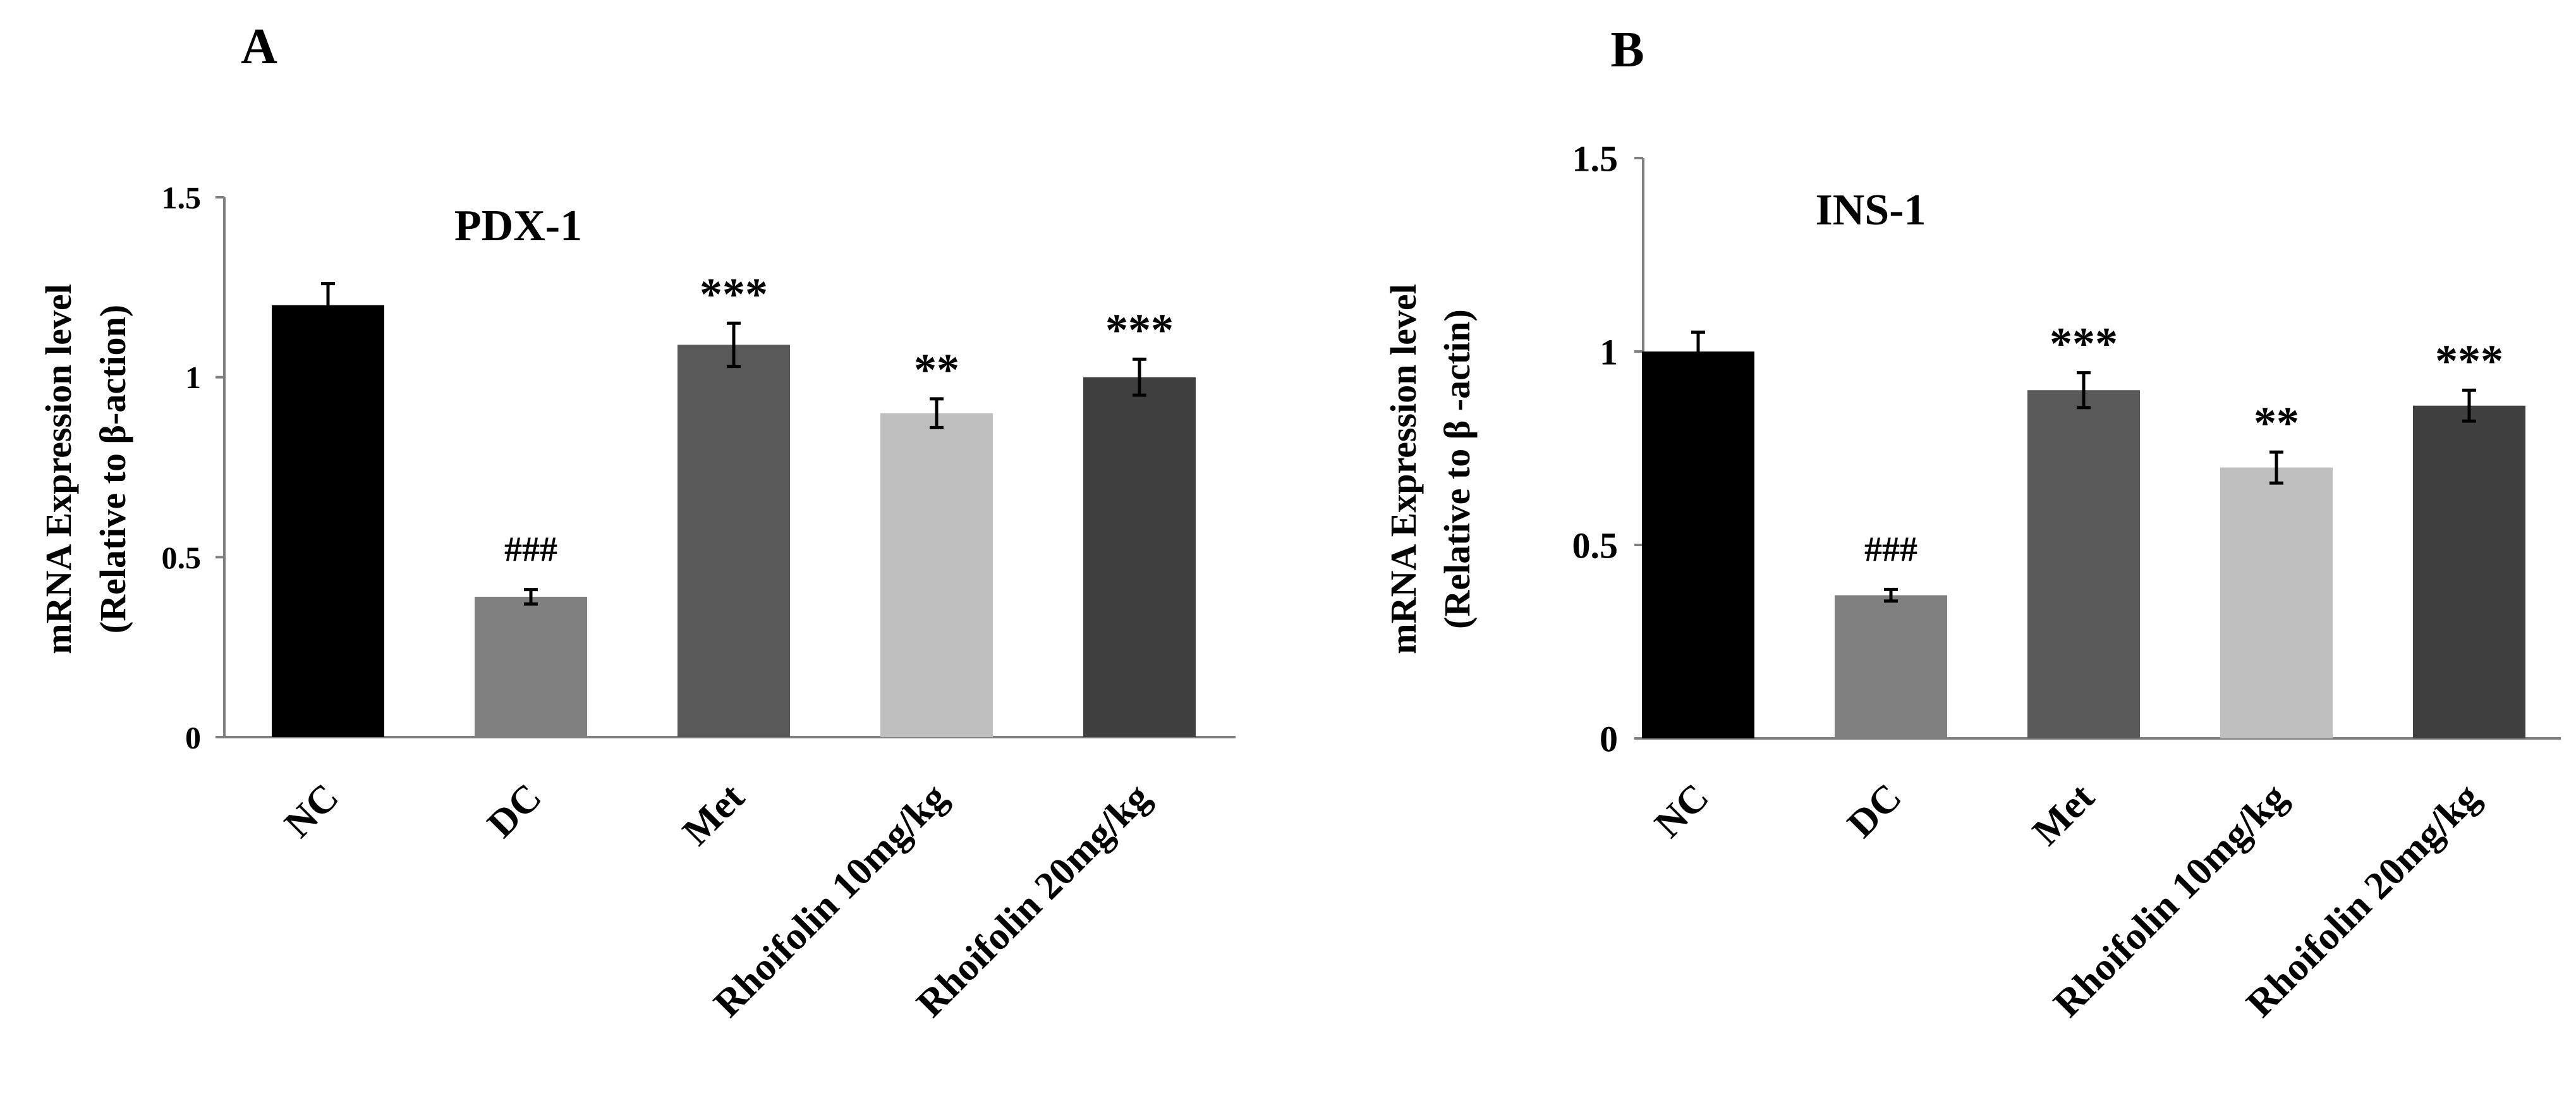 The image size is (2576, 1112). I want to click on y-axis-label-line2: (Relative to β -actin), so click(1457, 469).